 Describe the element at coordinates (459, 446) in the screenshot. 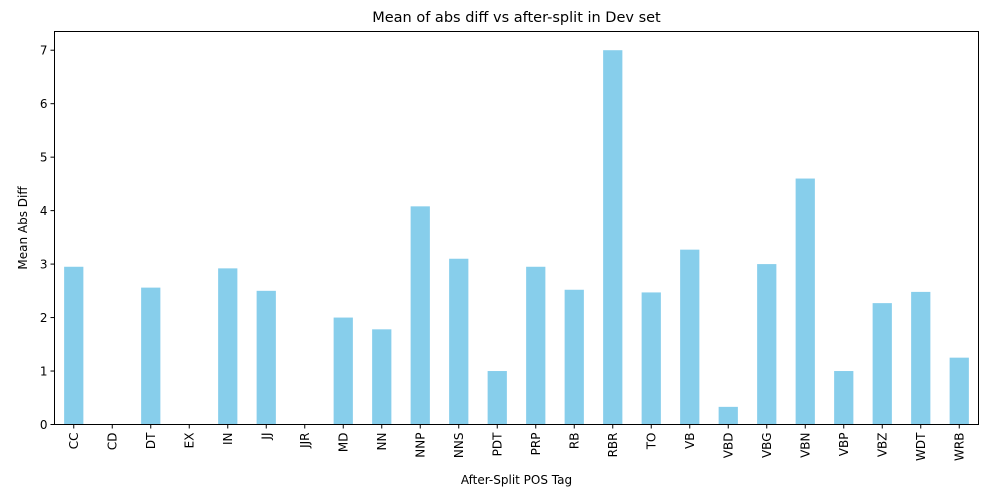

I see `x-tick-label: NNS` at that location.